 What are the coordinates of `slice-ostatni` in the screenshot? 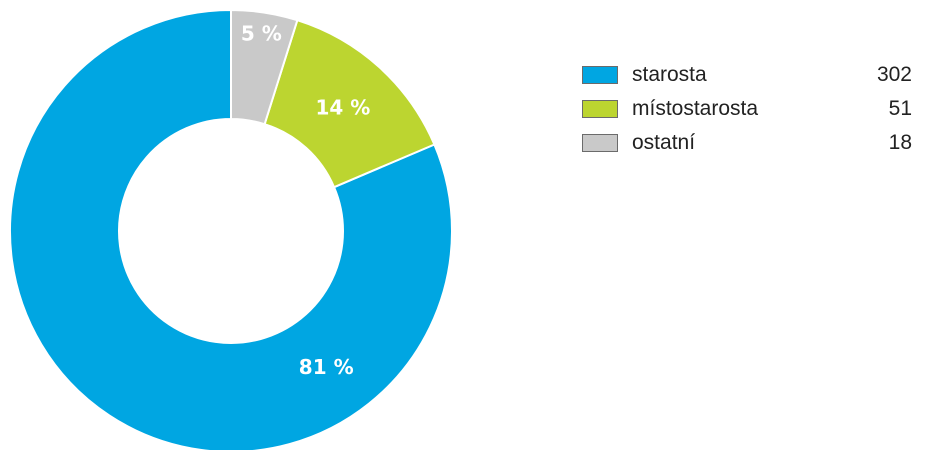 It's located at (264, 67).